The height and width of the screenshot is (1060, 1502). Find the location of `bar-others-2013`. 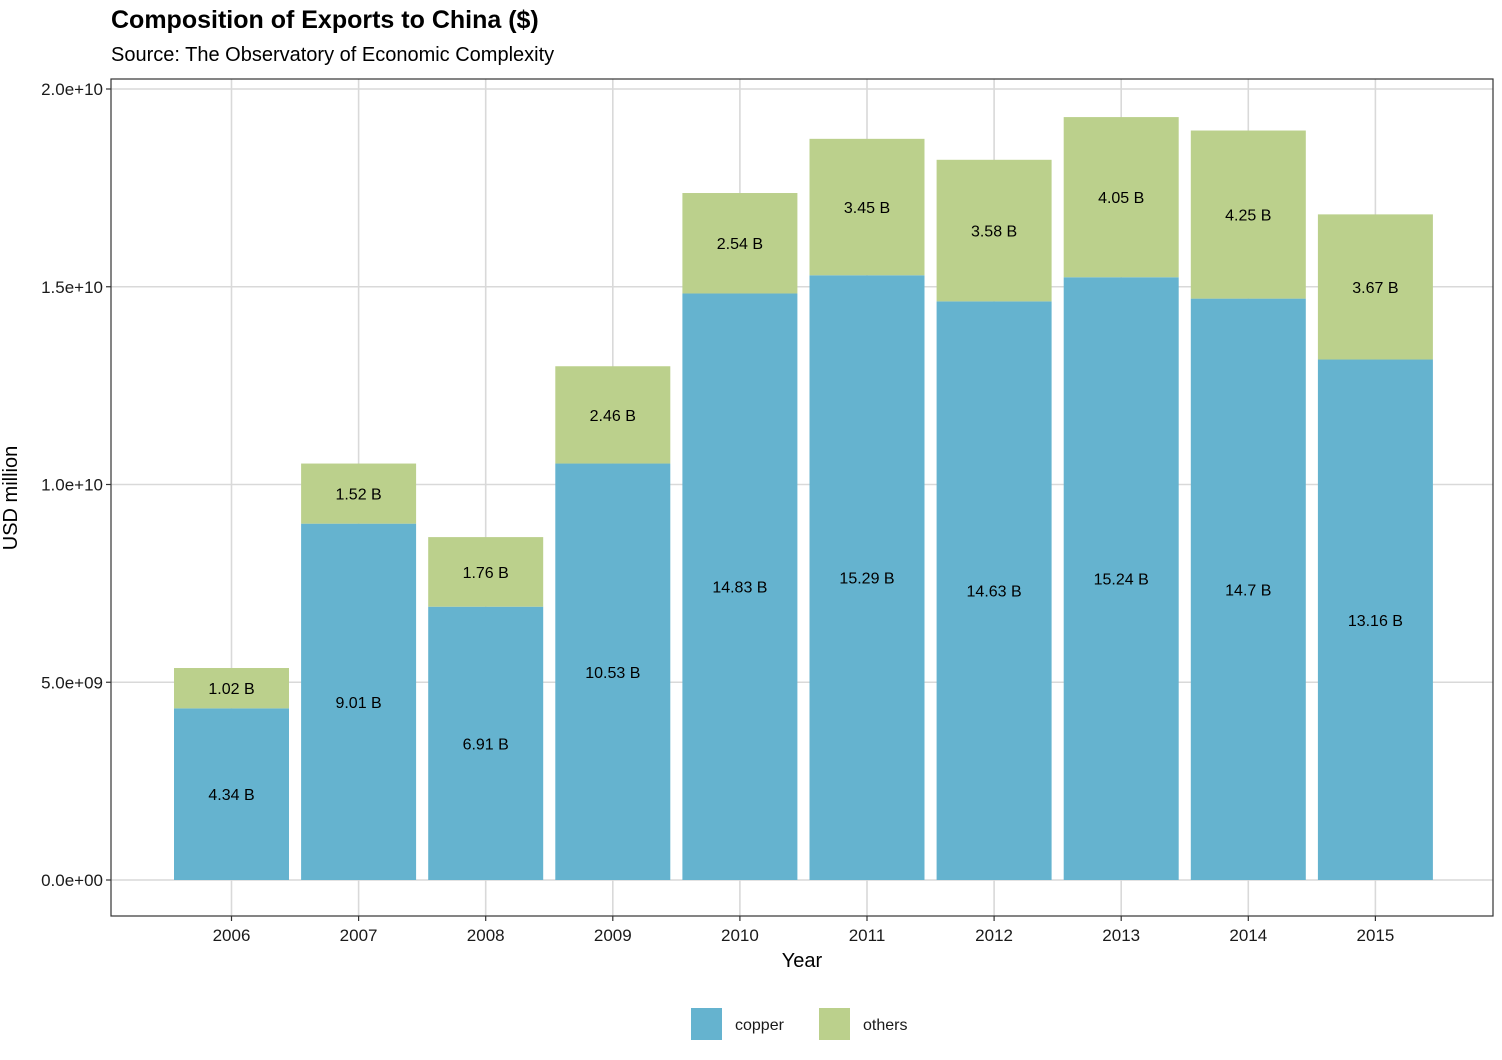

bar-others-2013 is located at coordinates (1121, 197).